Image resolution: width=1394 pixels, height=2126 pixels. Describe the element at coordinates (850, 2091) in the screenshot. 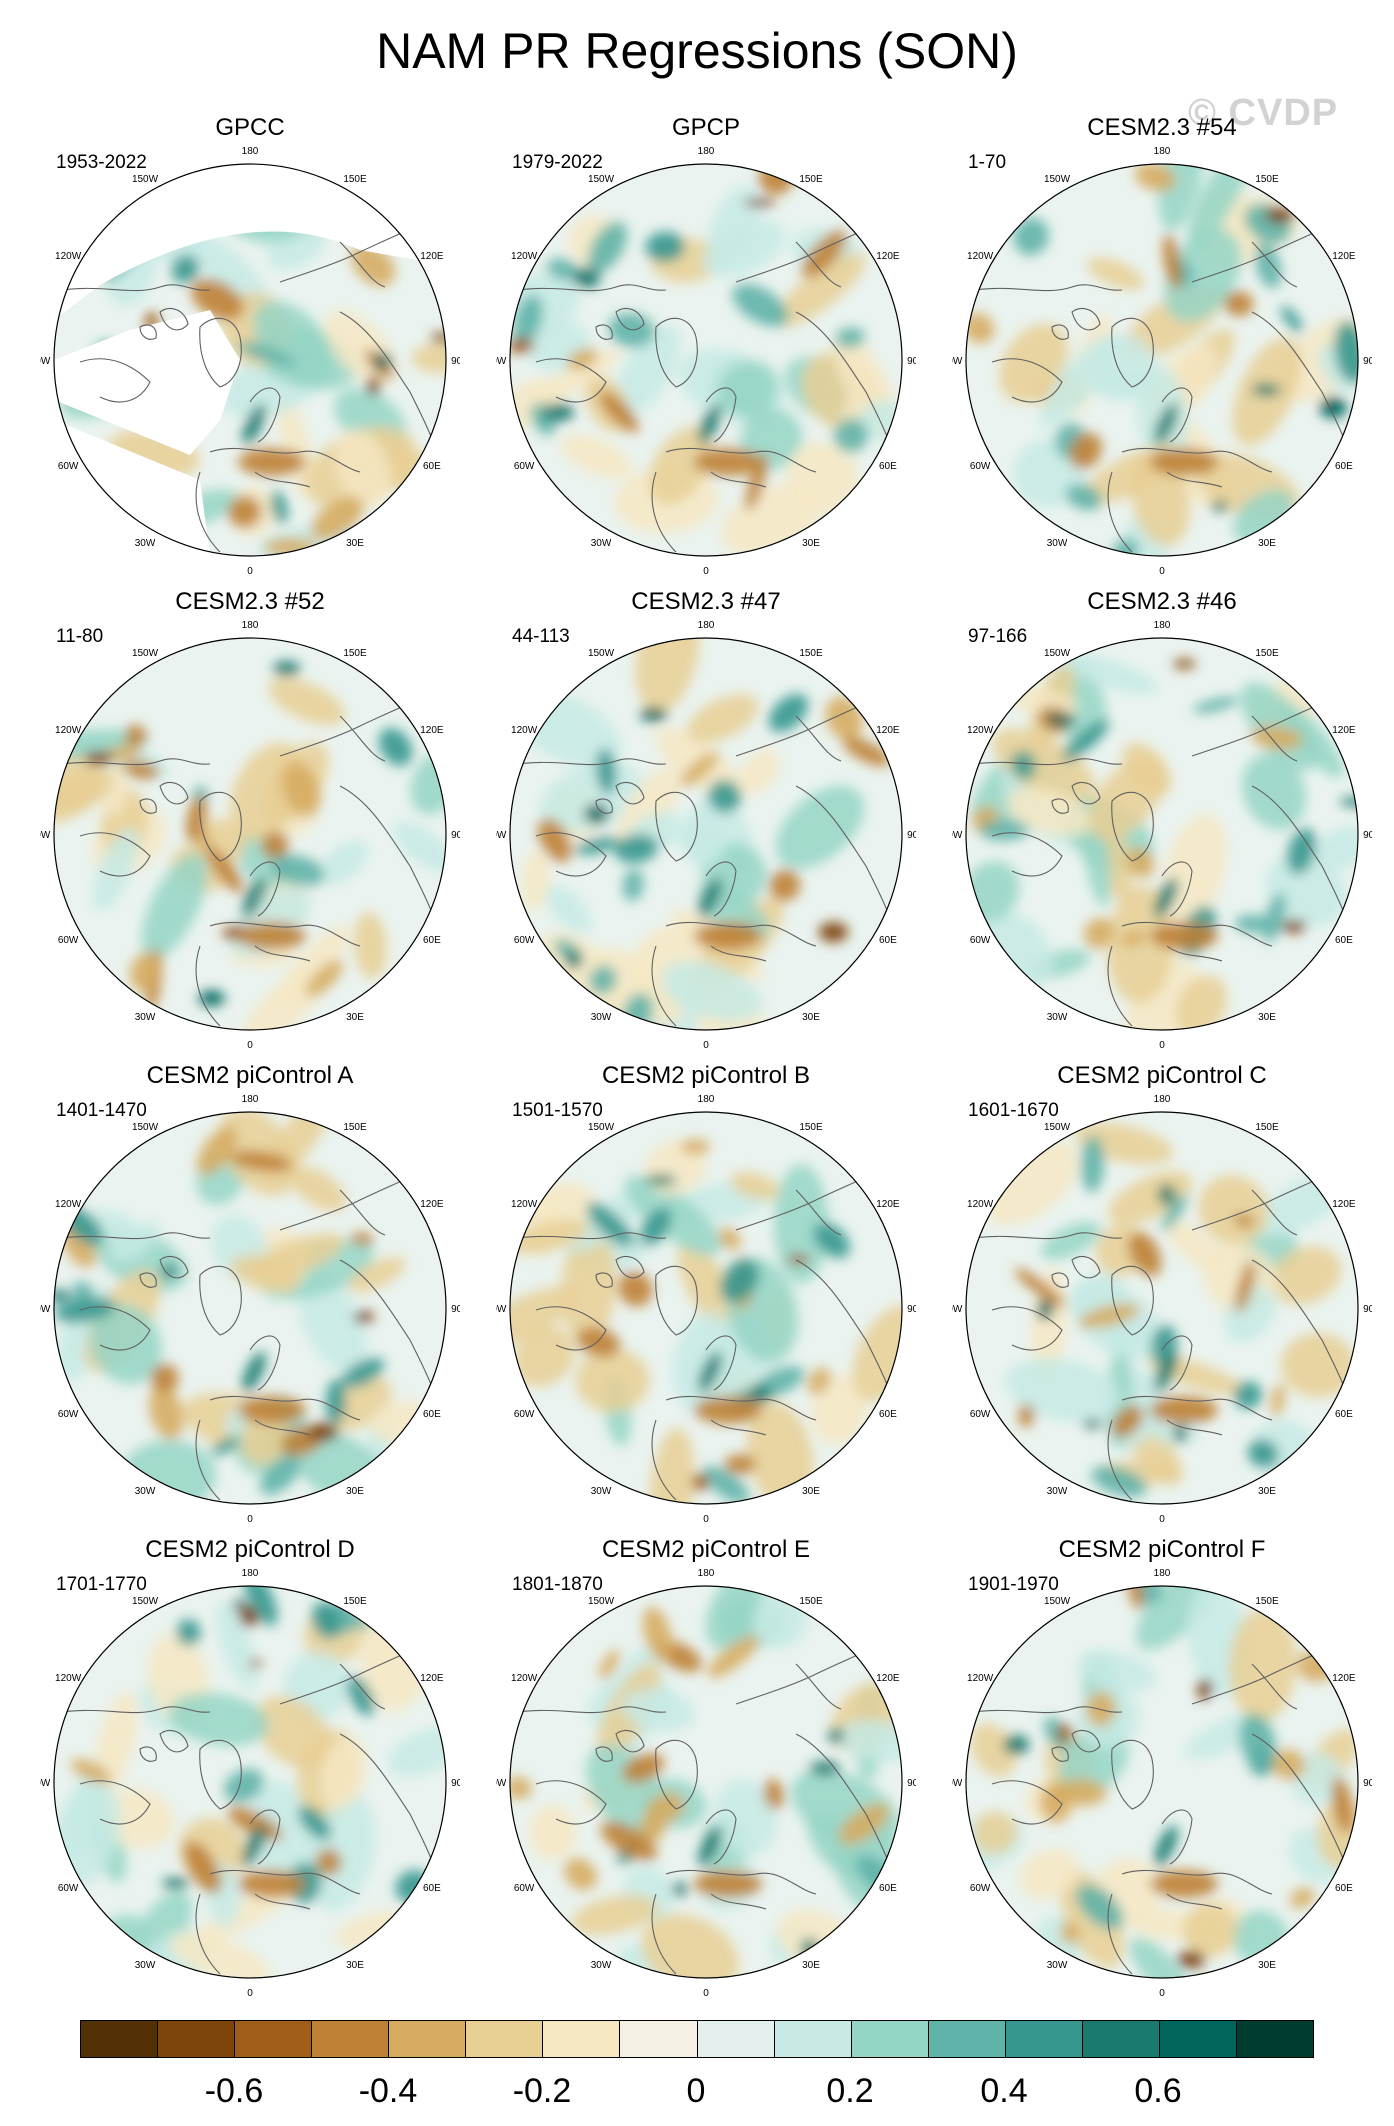

I see `colorbar-tick-label: 0.2` at that location.